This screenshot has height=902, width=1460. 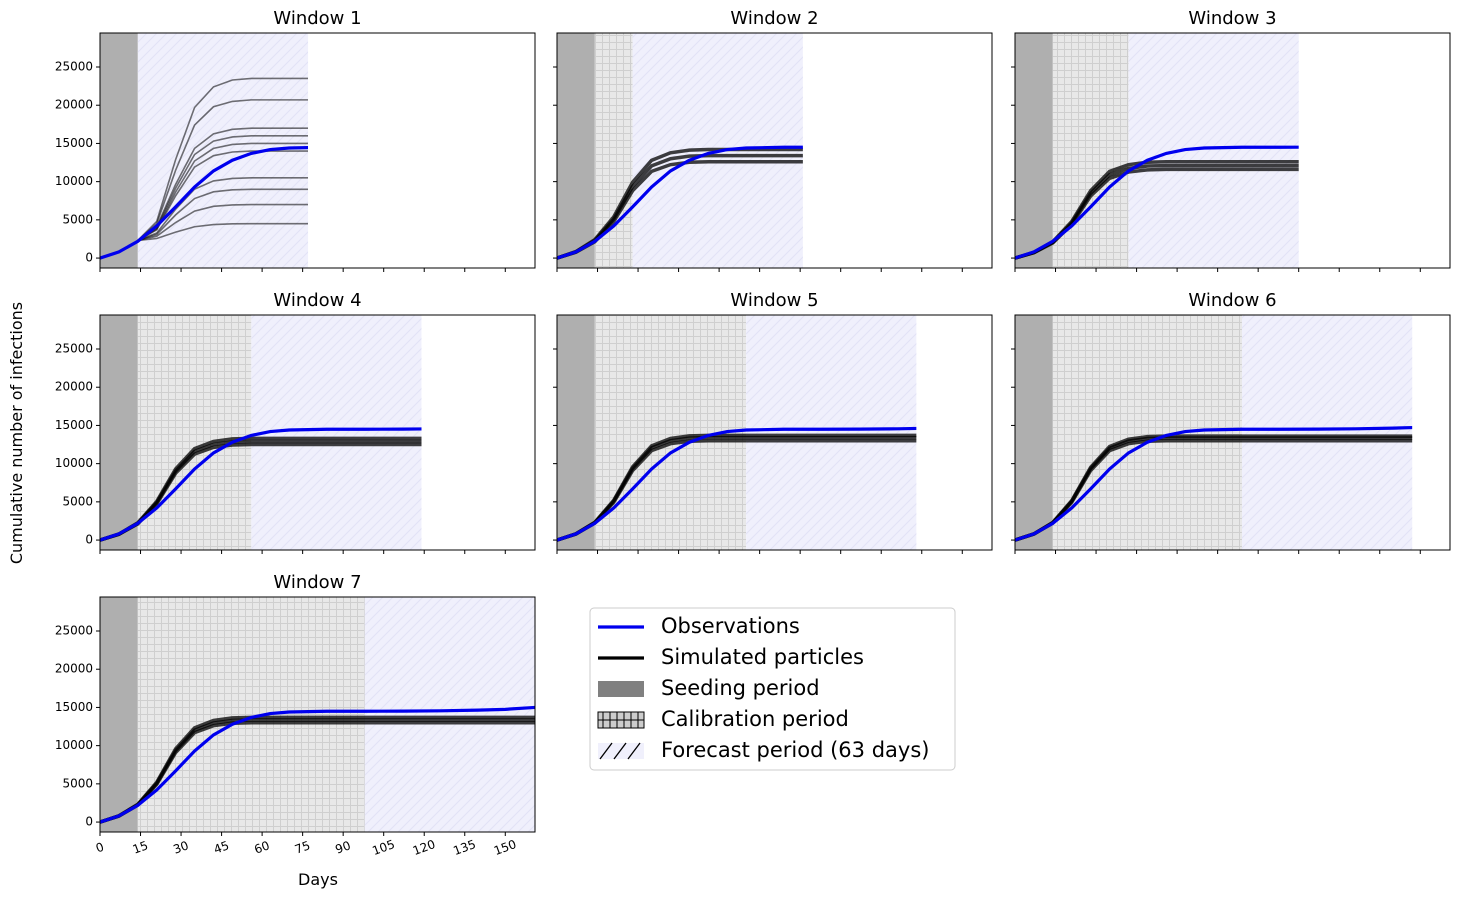 I want to click on x-tick-label: 105, so click(x=383, y=847).